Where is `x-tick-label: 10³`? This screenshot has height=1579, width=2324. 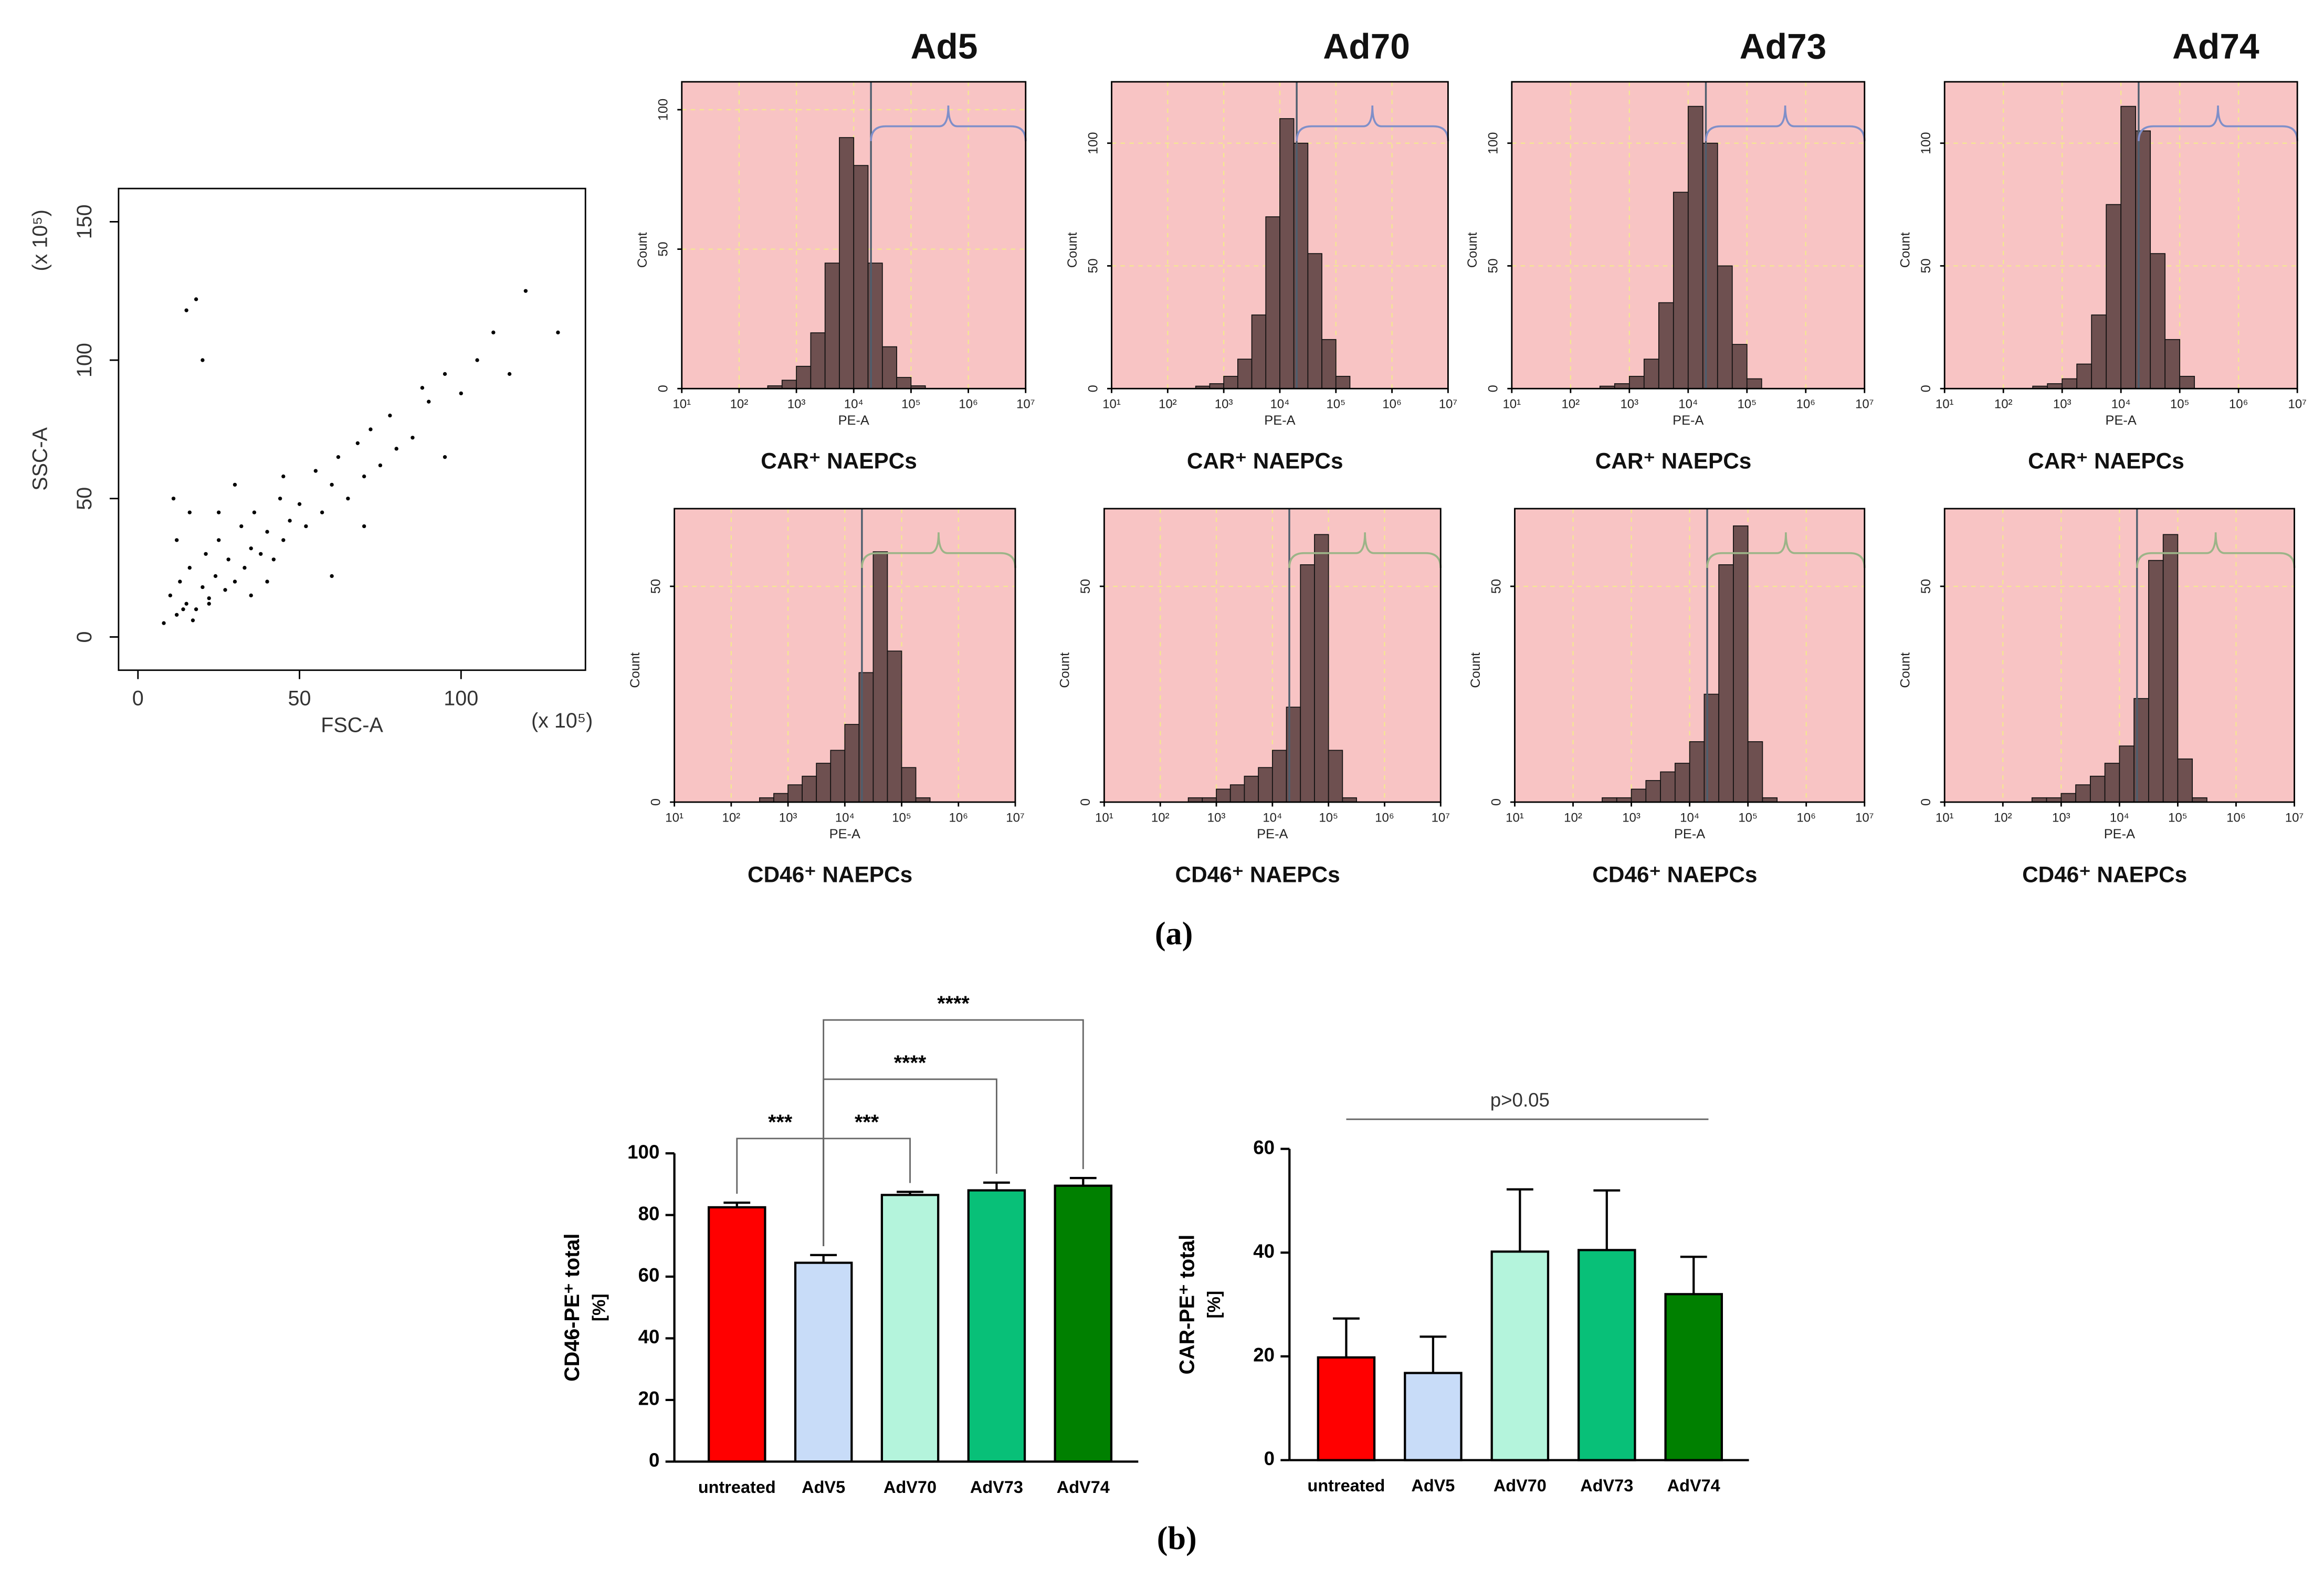 x-tick-label: 10³ is located at coordinates (1629, 404).